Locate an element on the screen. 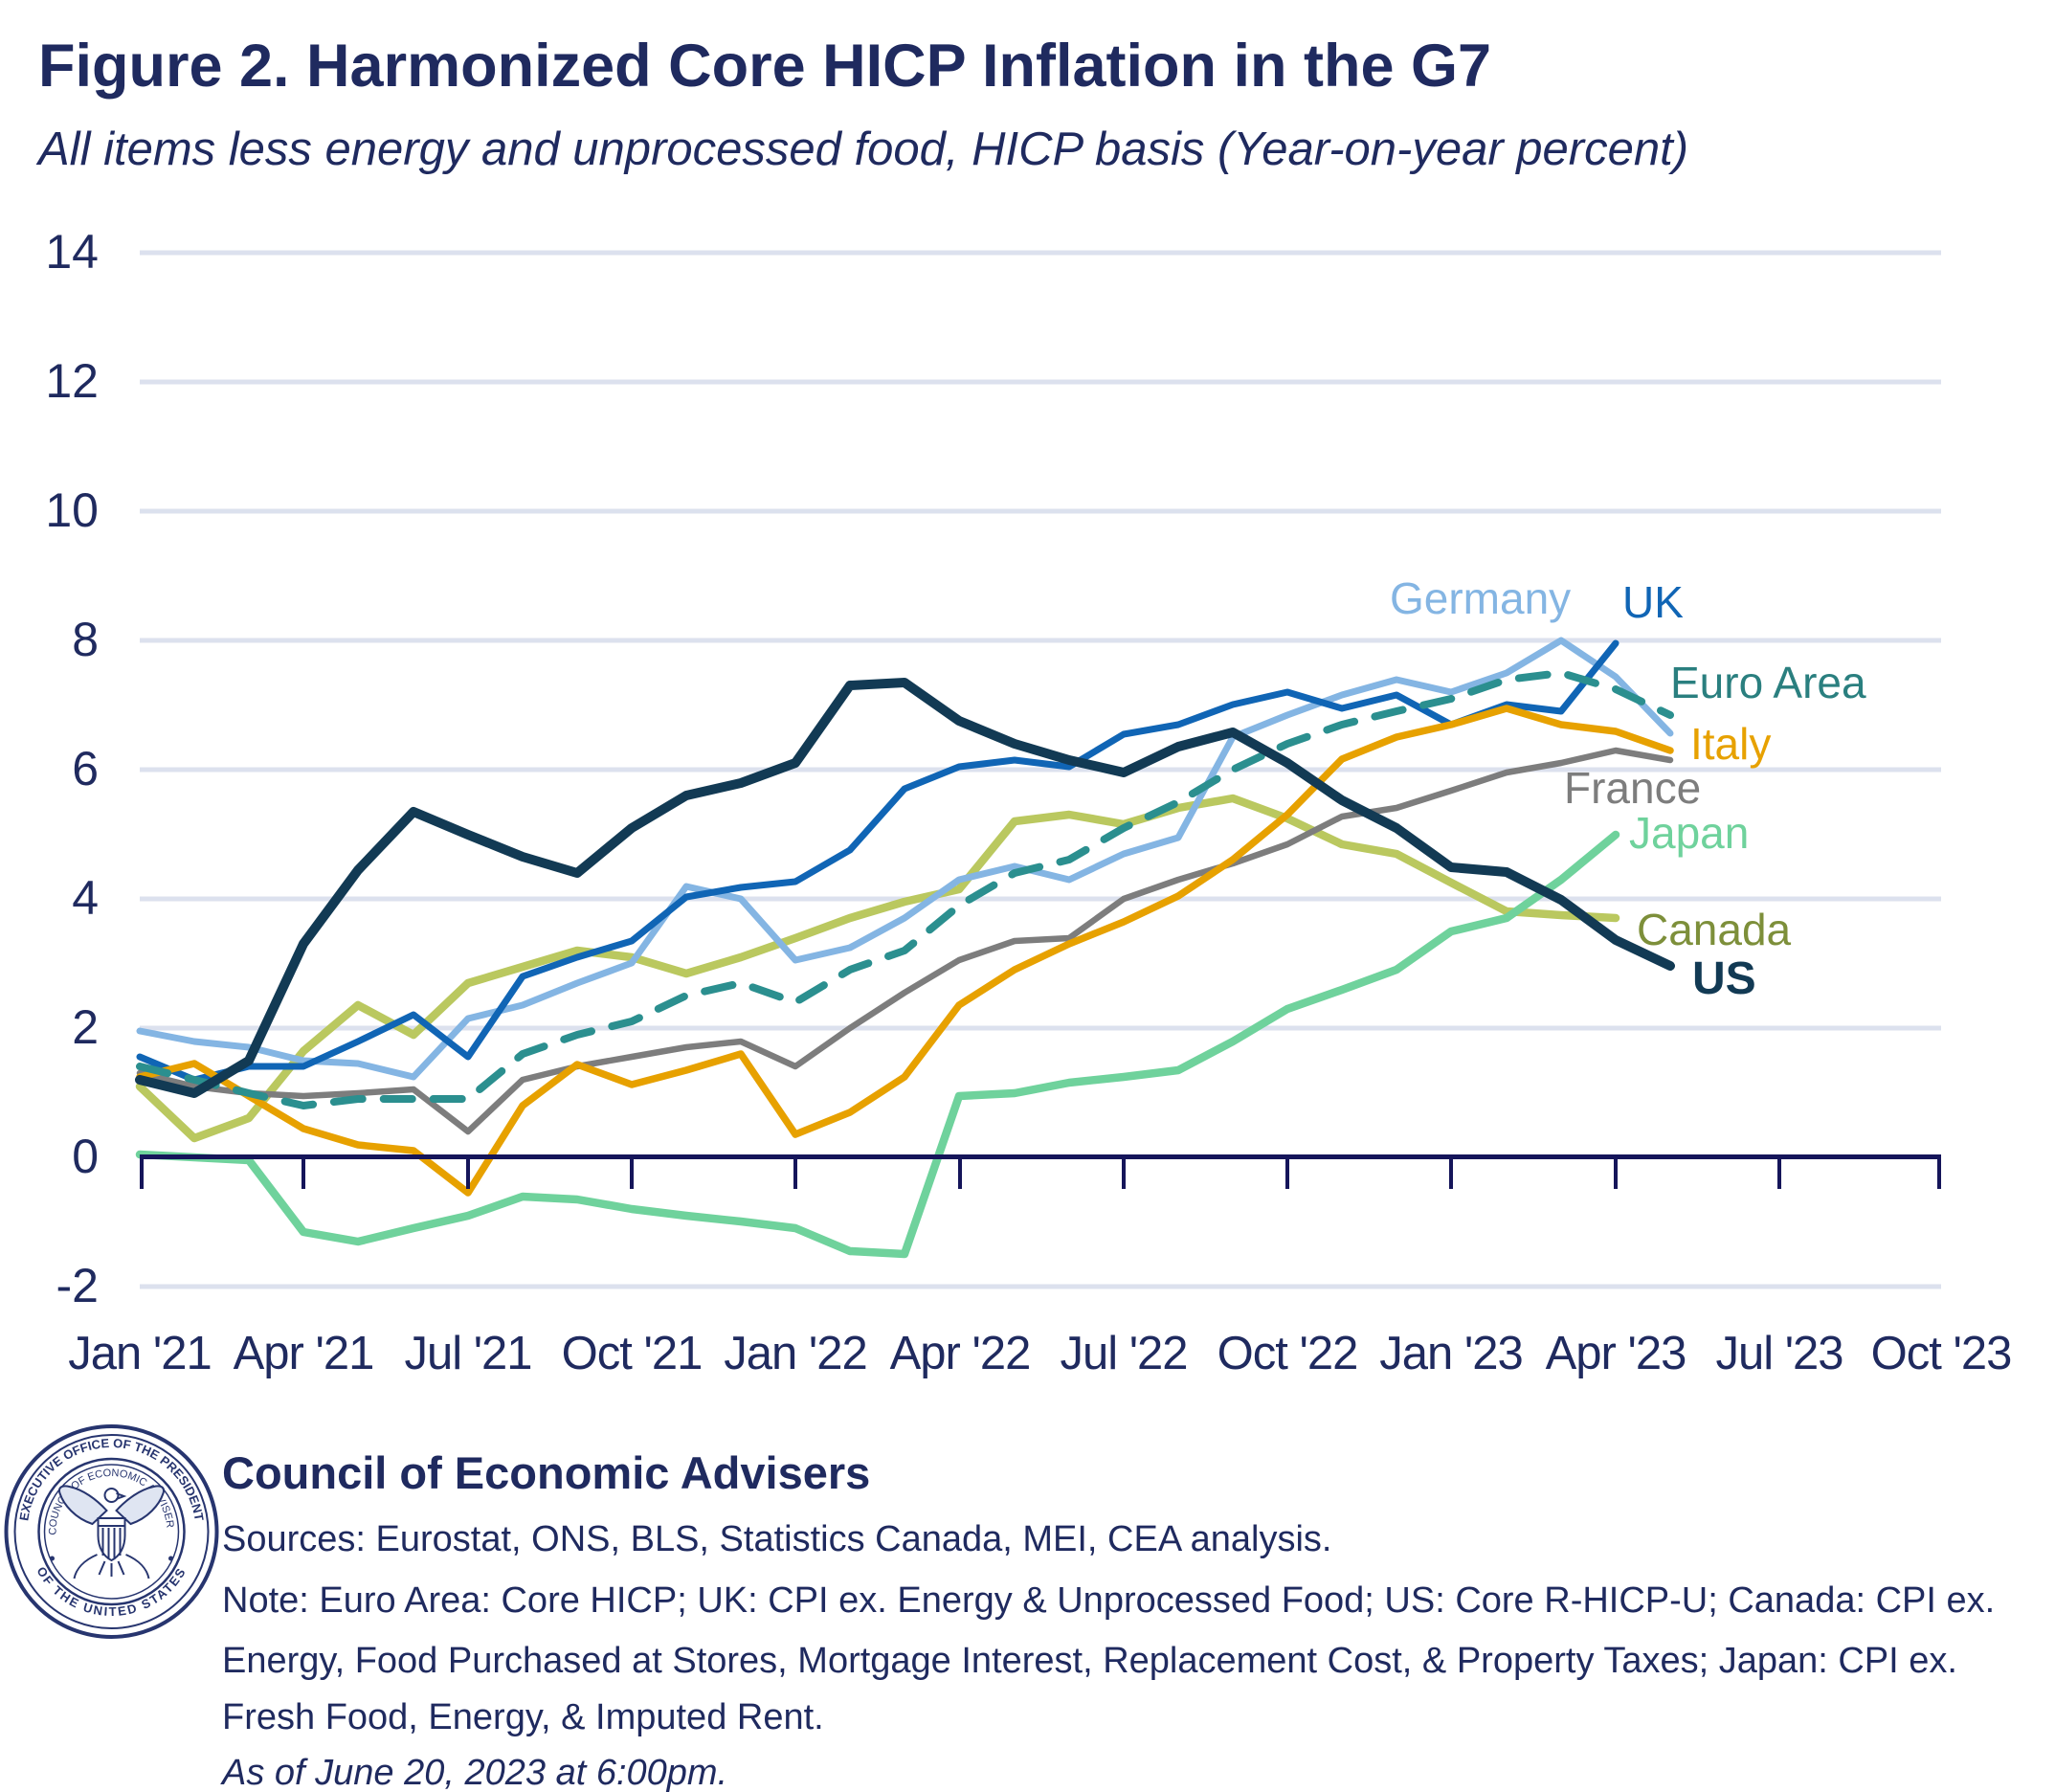 Image resolution: width=2055 pixels, height=1792 pixels. svg-text:Fresh Food, Energy, & Imputed: Fresh Food, Energy, & Imputed Rent. is located at coordinates (523, 1717).